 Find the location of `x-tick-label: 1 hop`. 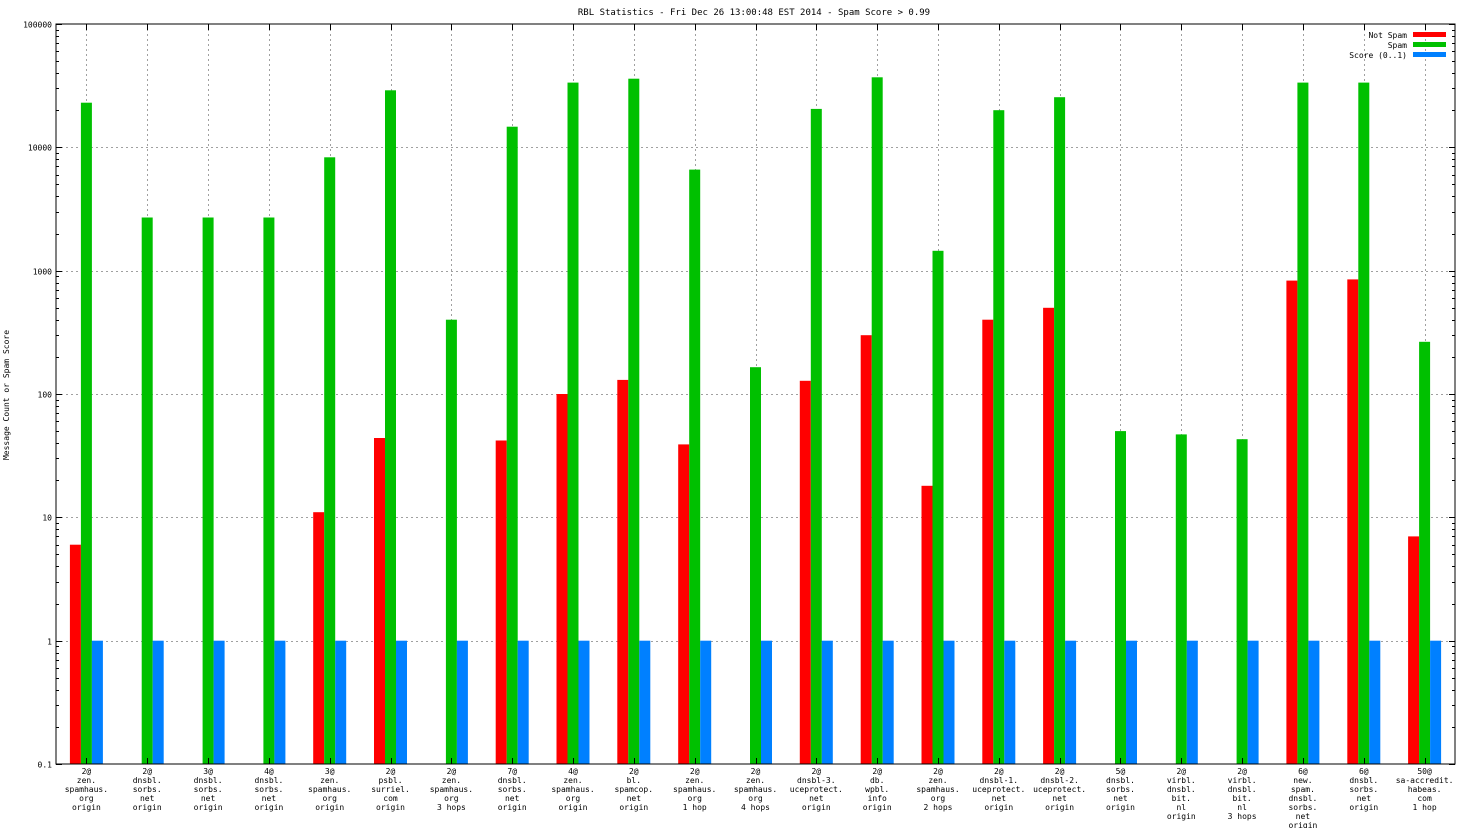

x-tick-label: 1 hop is located at coordinates (695, 807).